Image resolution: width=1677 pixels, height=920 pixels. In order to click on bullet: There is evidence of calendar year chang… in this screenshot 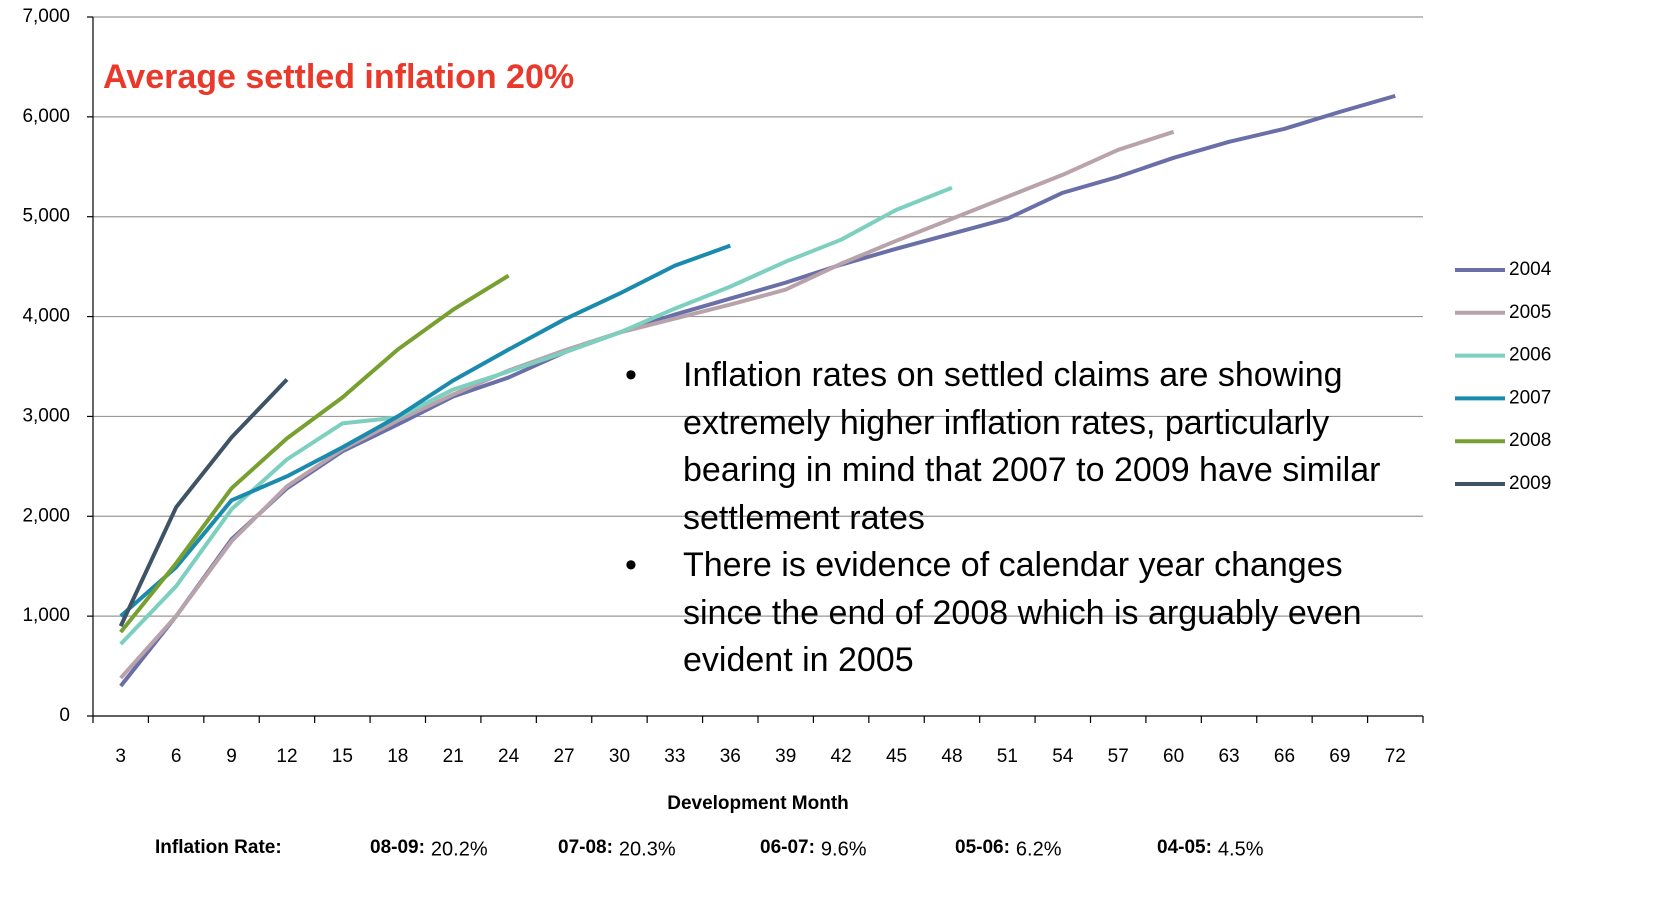, I will do `click(1005, 613)`.